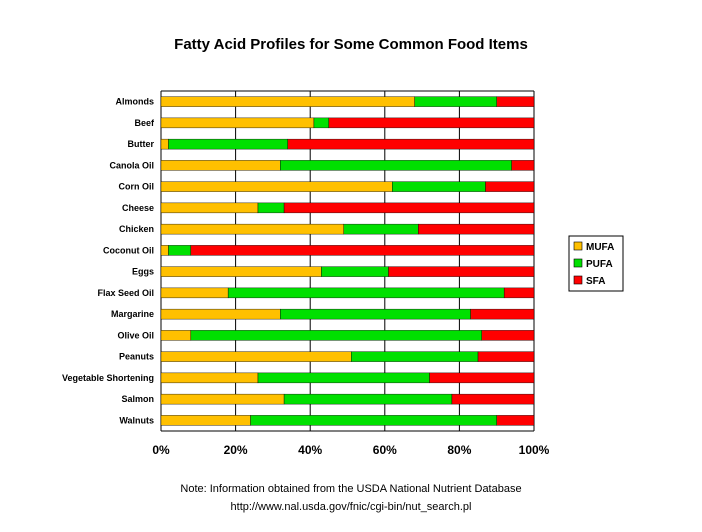 The height and width of the screenshot is (532, 702). What do you see at coordinates (137, 187) in the screenshot?
I see `category-label: Corn Oil` at bounding box center [137, 187].